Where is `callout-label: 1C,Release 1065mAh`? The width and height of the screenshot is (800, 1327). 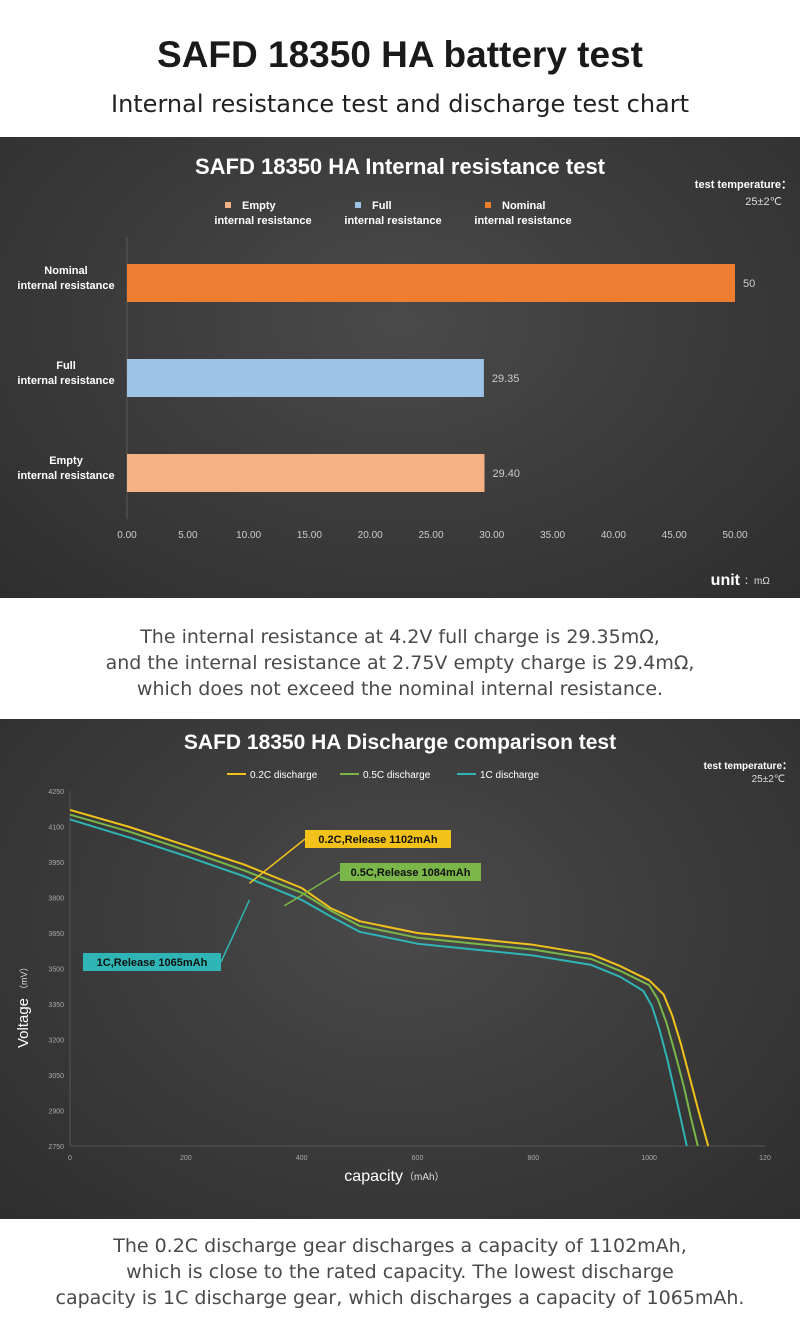 callout-label: 1C,Release 1065mAh is located at coordinates (152, 963).